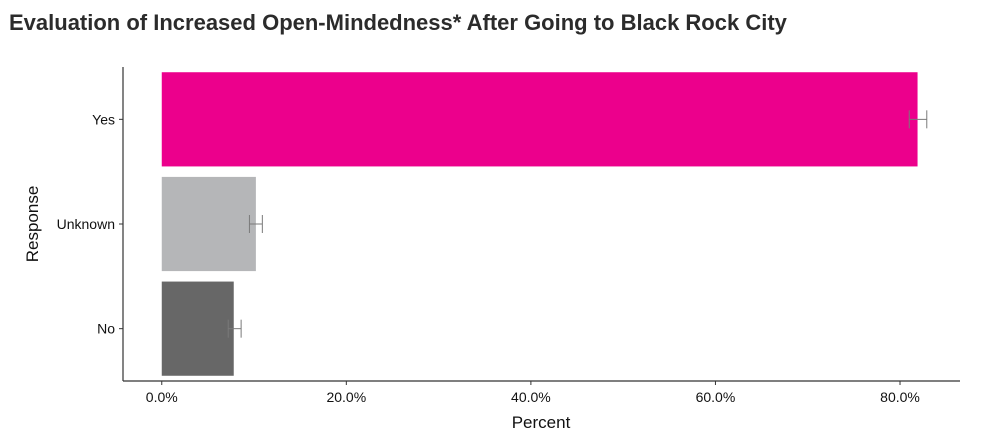  What do you see at coordinates (197, 328) in the screenshot?
I see `bar-no` at bounding box center [197, 328].